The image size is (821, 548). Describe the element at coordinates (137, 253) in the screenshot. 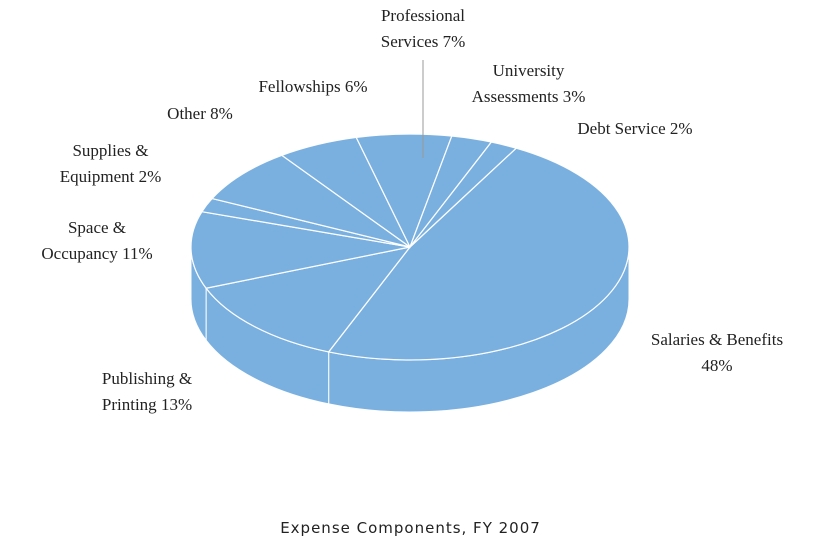

I see `value-label: 11%` at that location.